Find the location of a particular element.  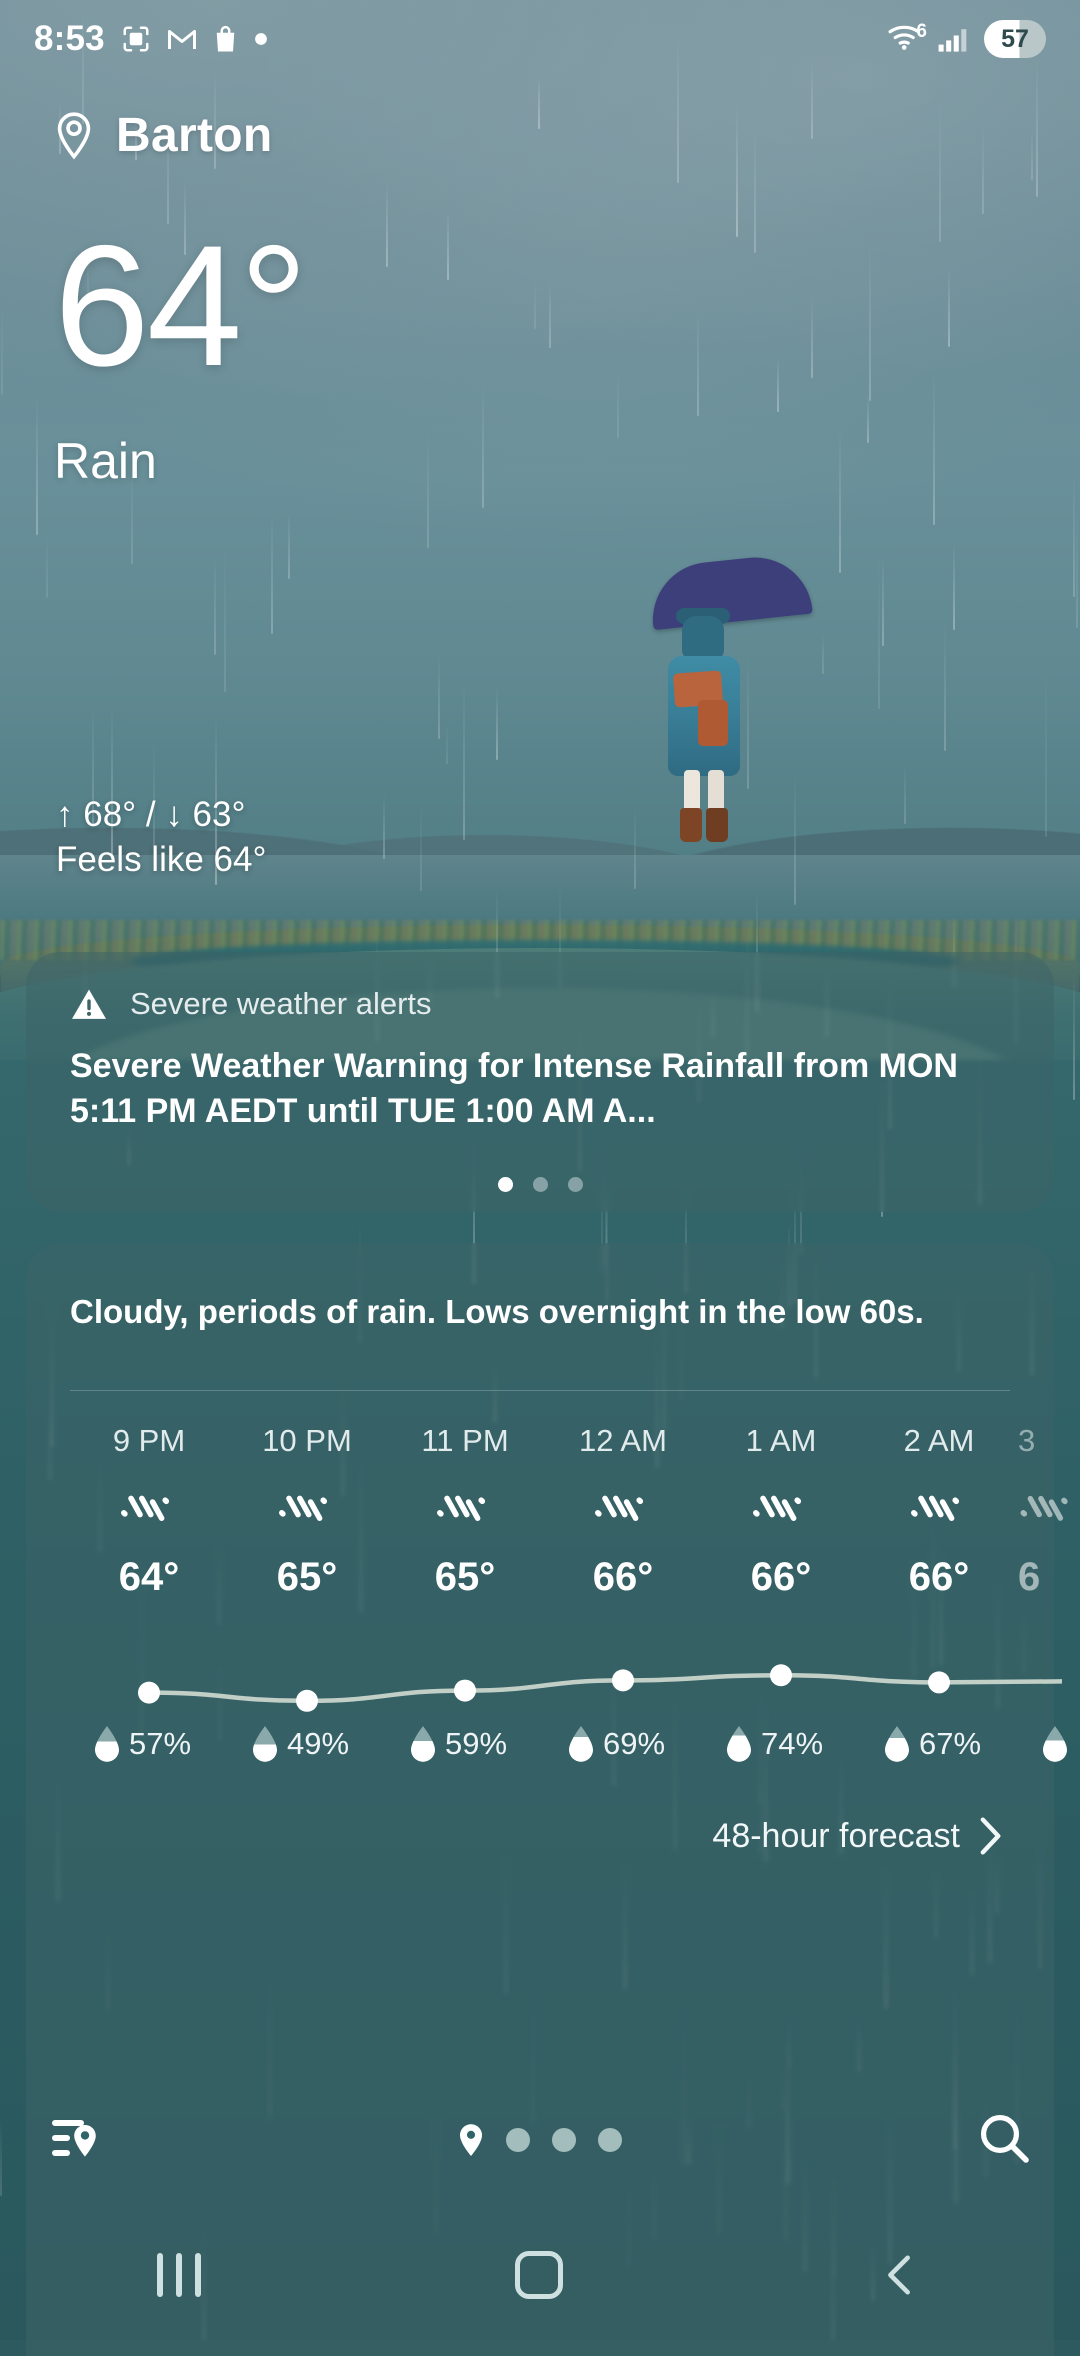

battery-level-label: 57 is located at coordinates (1015, 38).